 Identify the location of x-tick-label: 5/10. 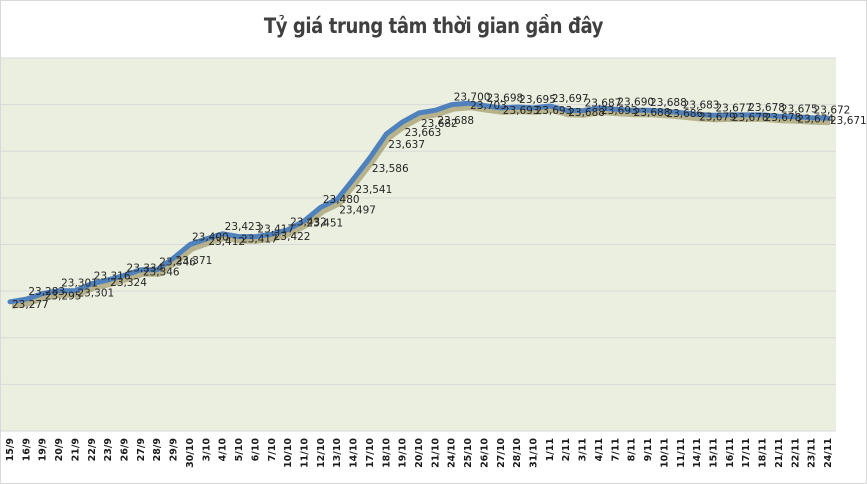
(239, 450).